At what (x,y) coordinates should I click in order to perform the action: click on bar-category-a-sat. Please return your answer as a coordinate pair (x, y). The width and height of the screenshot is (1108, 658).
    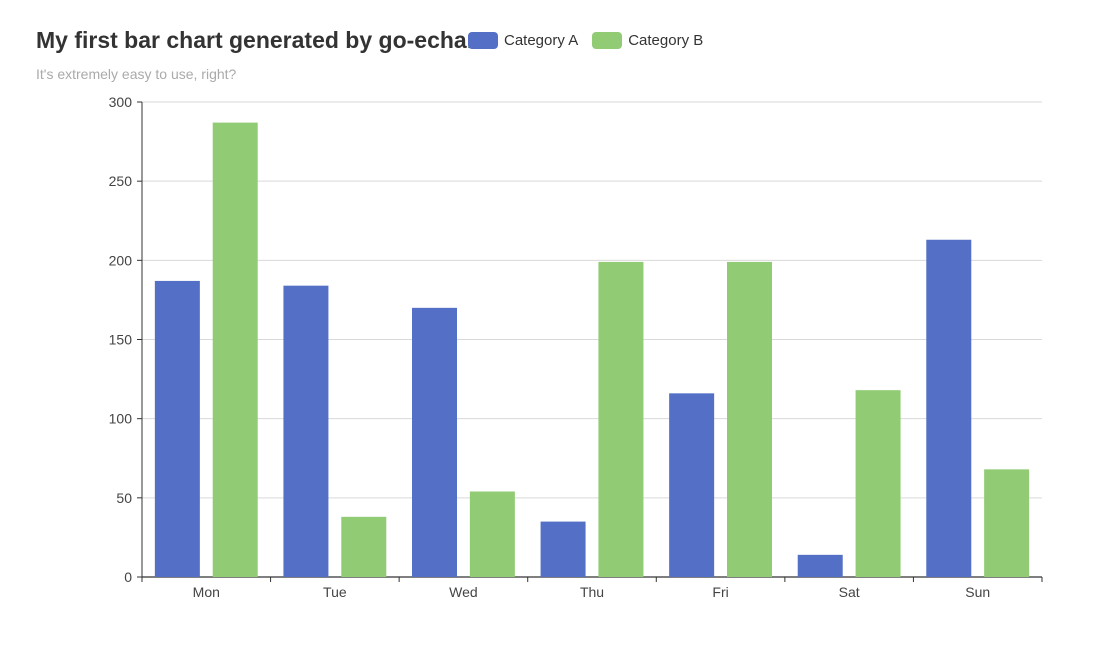
    Looking at the image, I should click on (820, 565).